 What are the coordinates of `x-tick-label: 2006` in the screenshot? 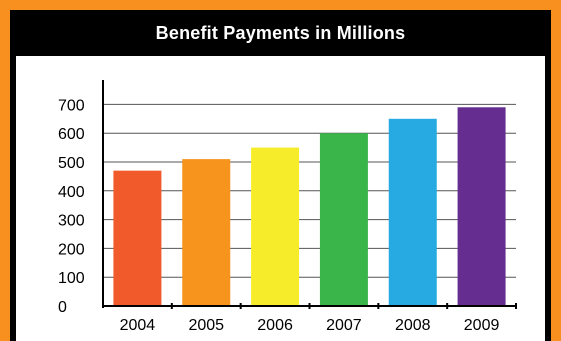 It's located at (275, 325).